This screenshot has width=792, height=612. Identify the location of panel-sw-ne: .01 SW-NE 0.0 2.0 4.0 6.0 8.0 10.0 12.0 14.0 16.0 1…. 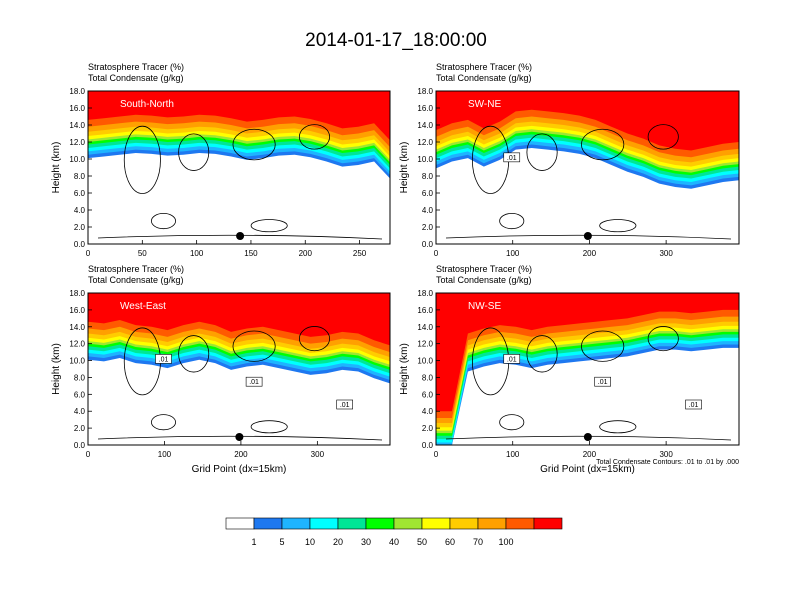
(569, 160).